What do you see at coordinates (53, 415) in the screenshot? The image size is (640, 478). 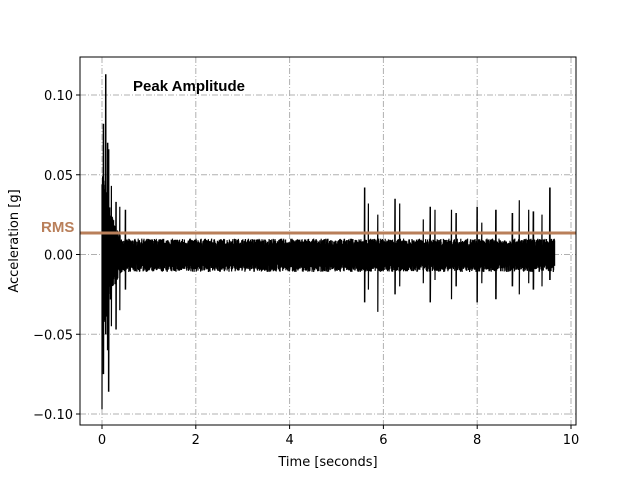 I see `y-tick-label: −0.10` at bounding box center [53, 415].